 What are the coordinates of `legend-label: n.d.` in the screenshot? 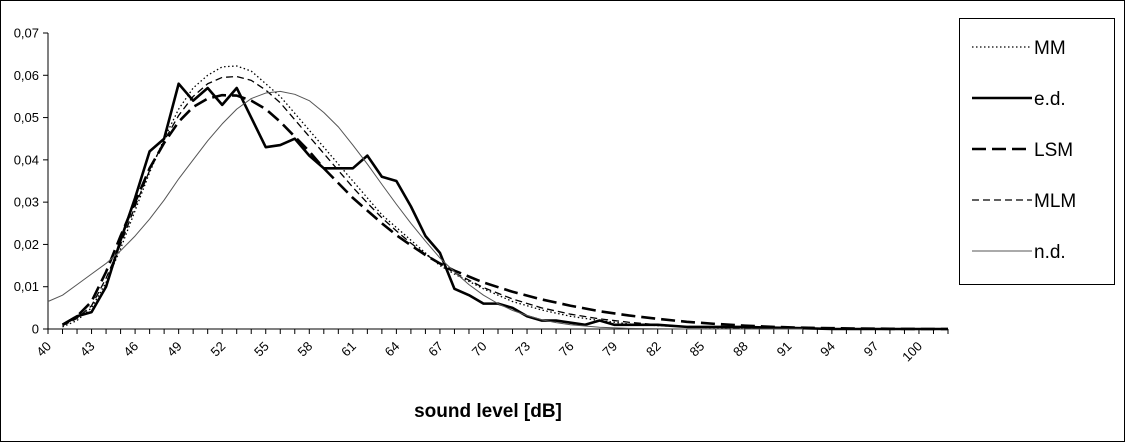 It's located at (1050, 252).